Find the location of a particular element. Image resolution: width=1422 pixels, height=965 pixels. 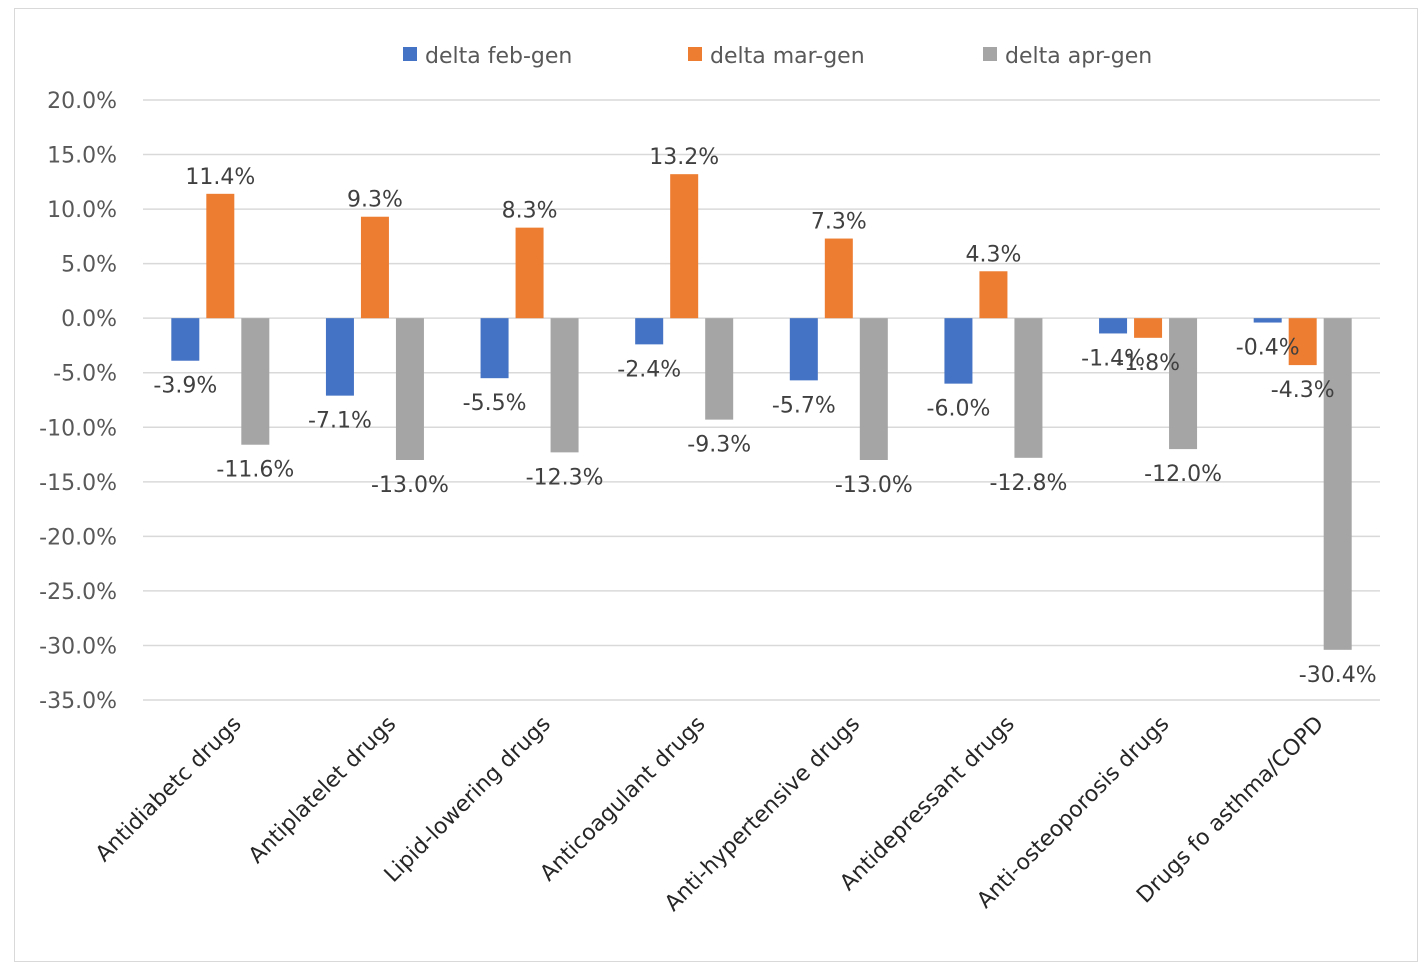

legend-label: delta mar-gen is located at coordinates (787, 56).